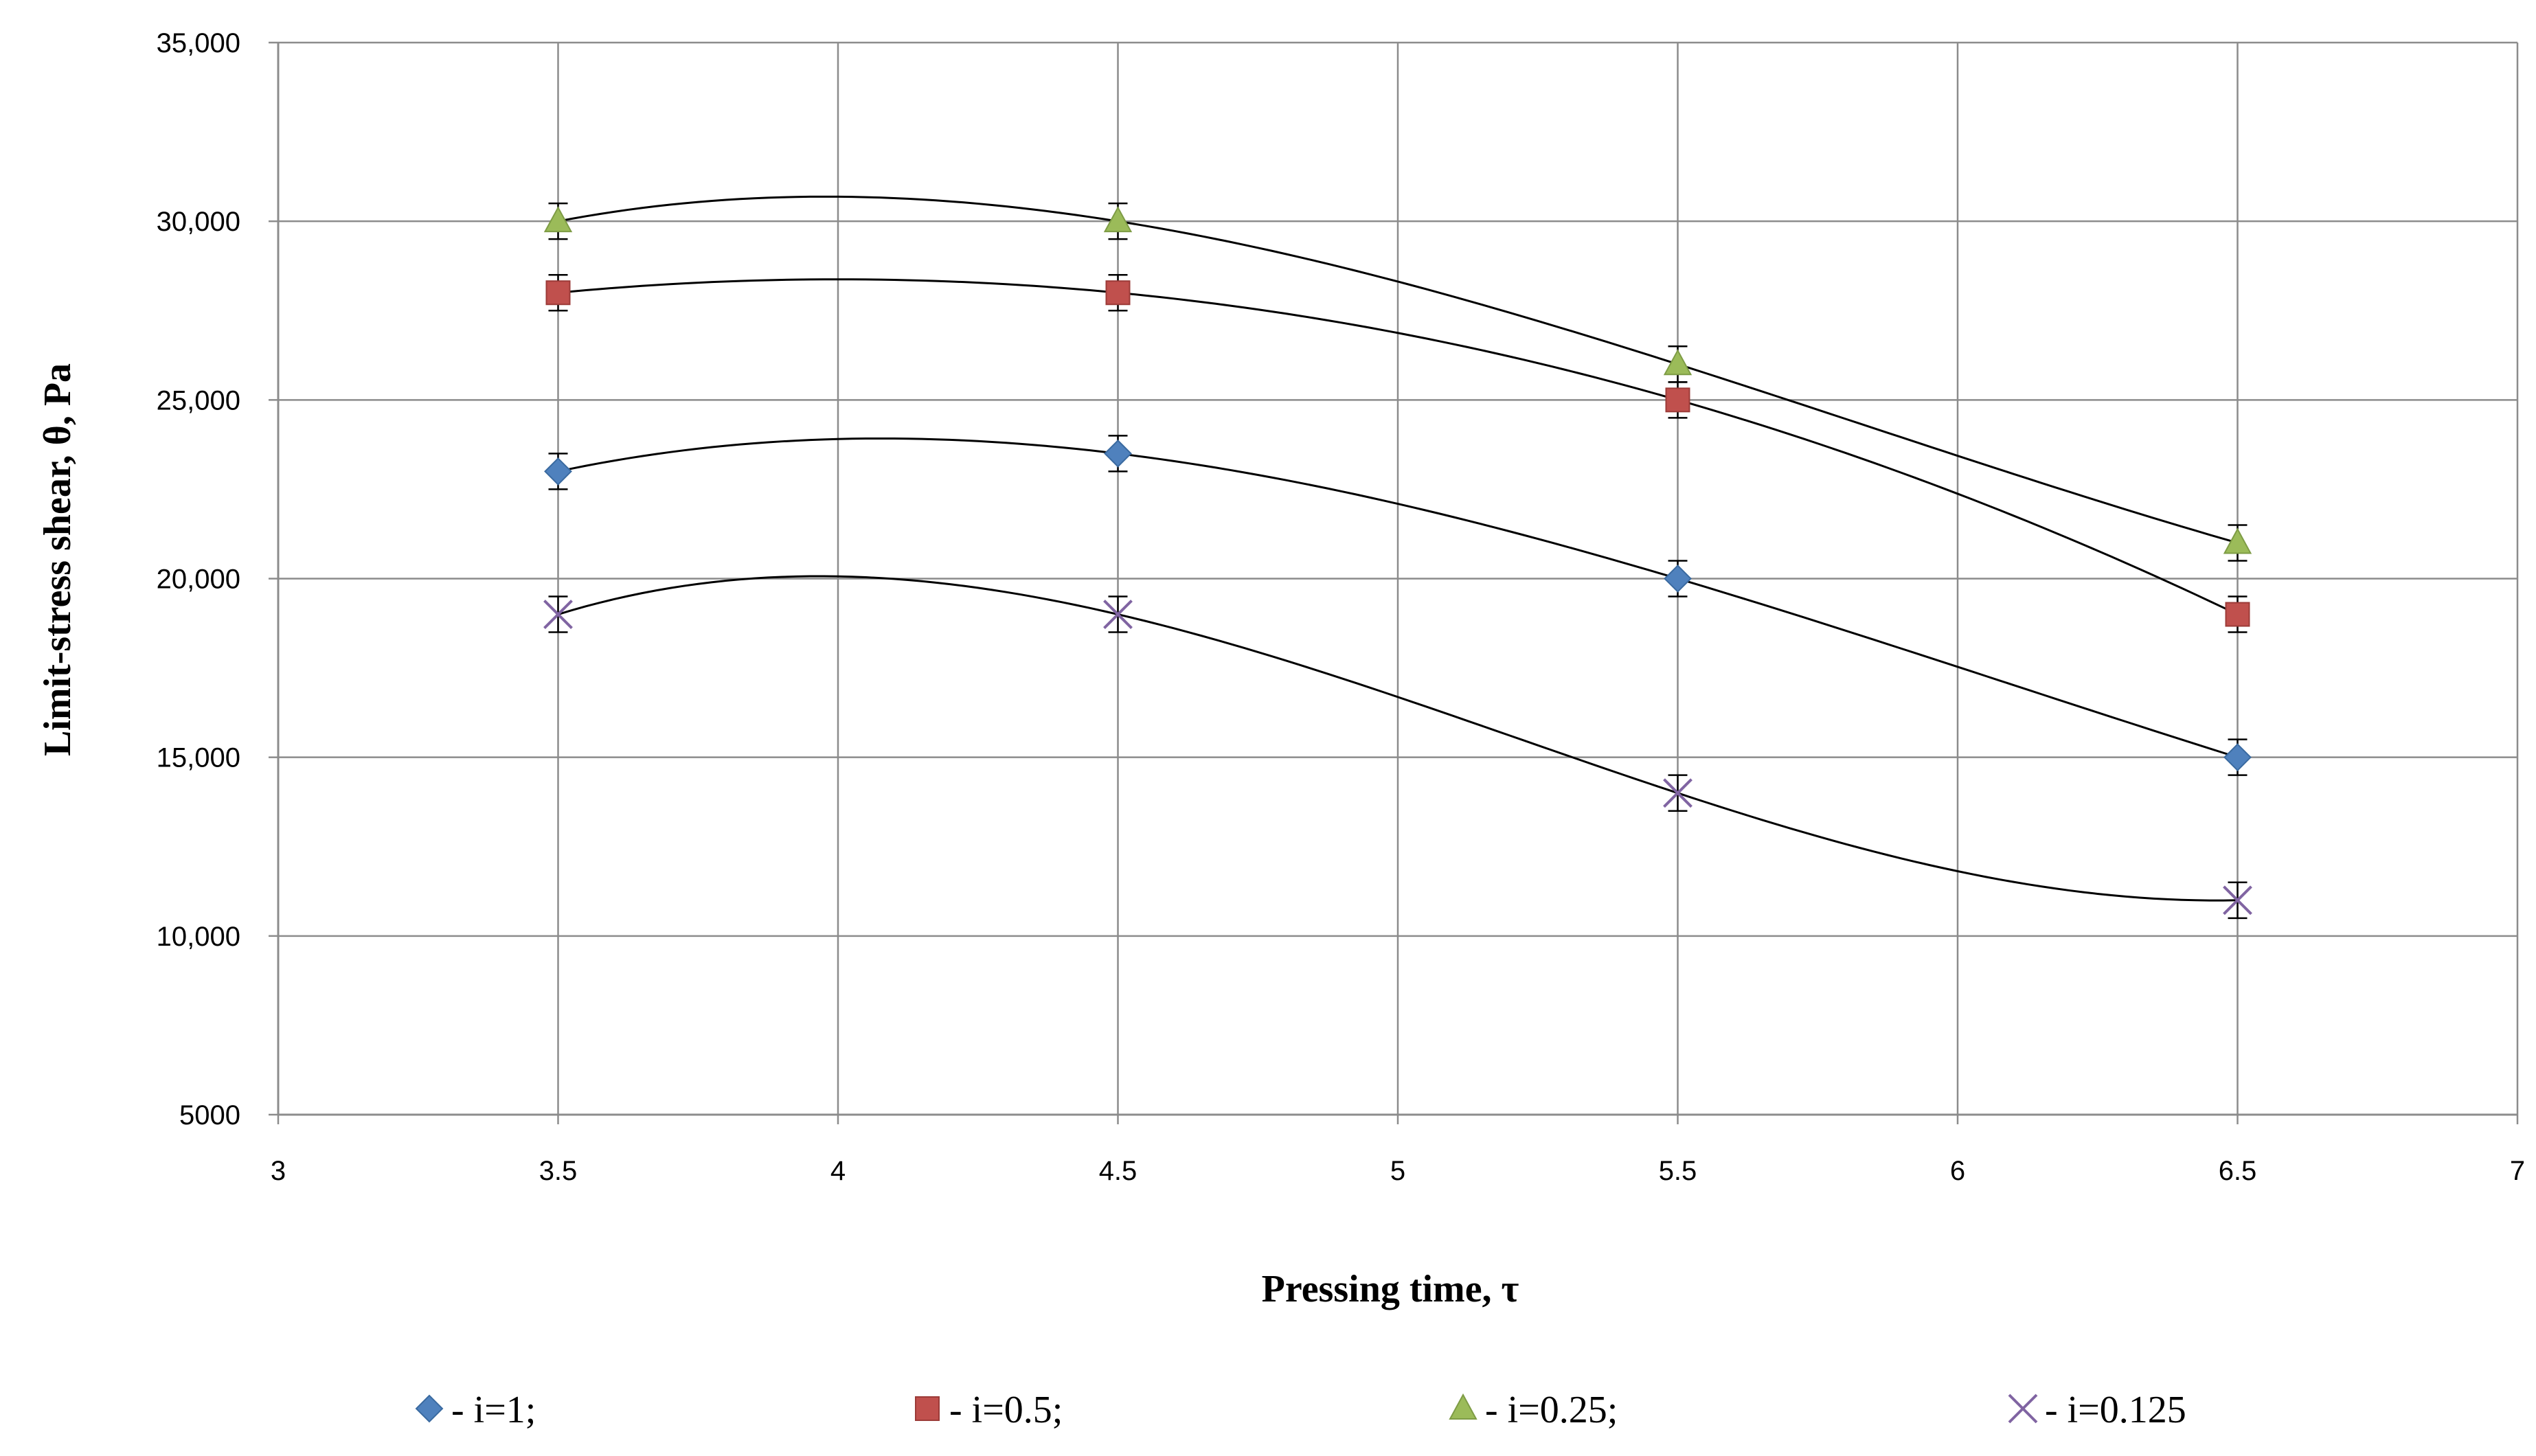  What do you see at coordinates (198, 43) in the screenshot?
I see `y-tick-label: 35,000` at bounding box center [198, 43].